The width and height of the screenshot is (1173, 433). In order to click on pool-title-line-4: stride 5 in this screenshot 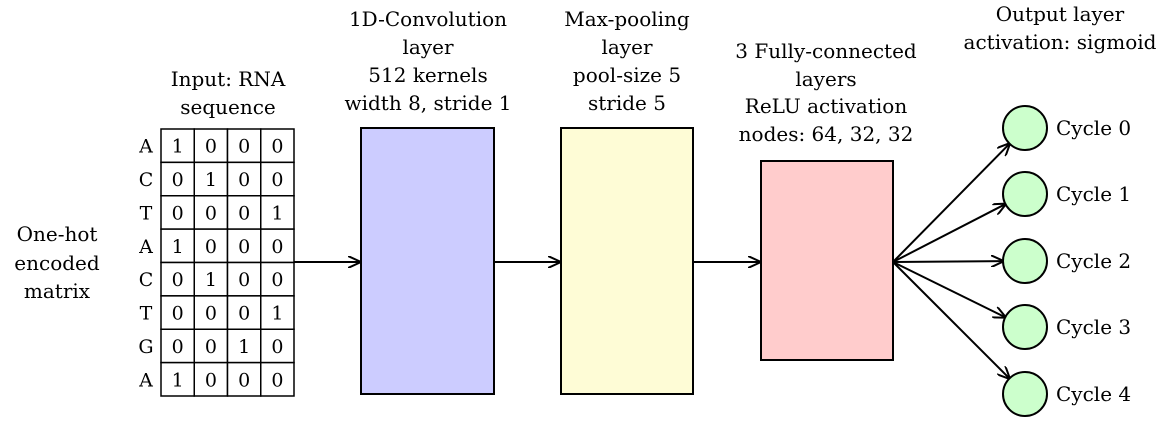, I will do `click(627, 103)`.